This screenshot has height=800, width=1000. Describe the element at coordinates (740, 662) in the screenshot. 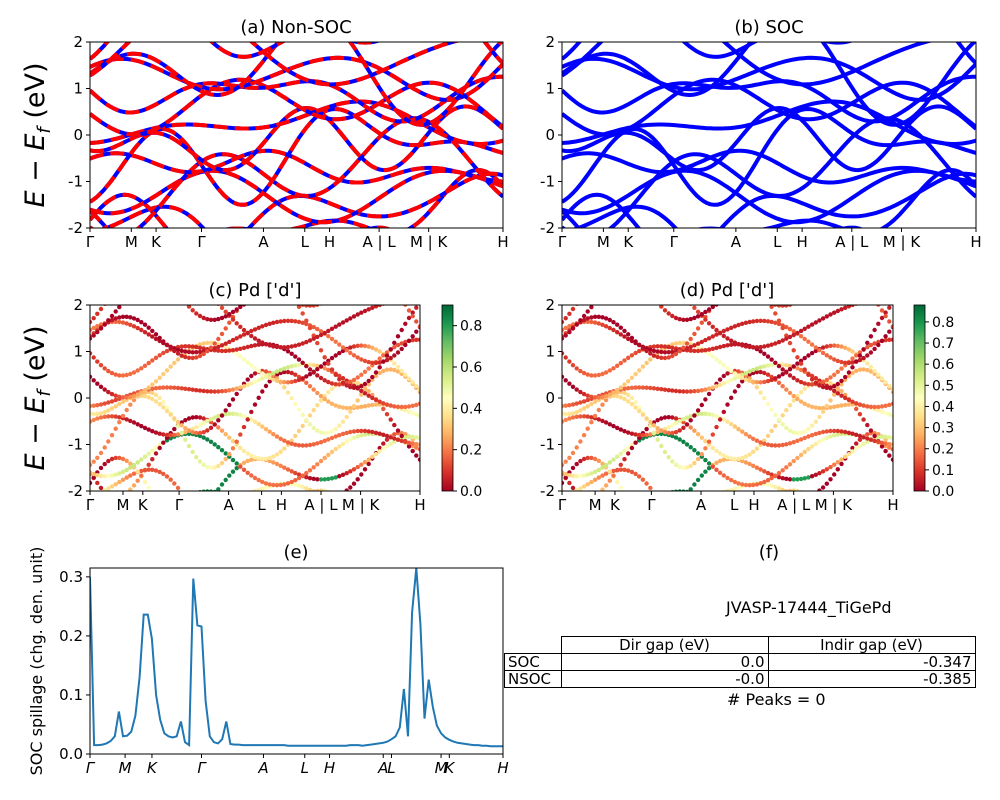

I see `table-row: SOC 0.0 -0.347` at that location.